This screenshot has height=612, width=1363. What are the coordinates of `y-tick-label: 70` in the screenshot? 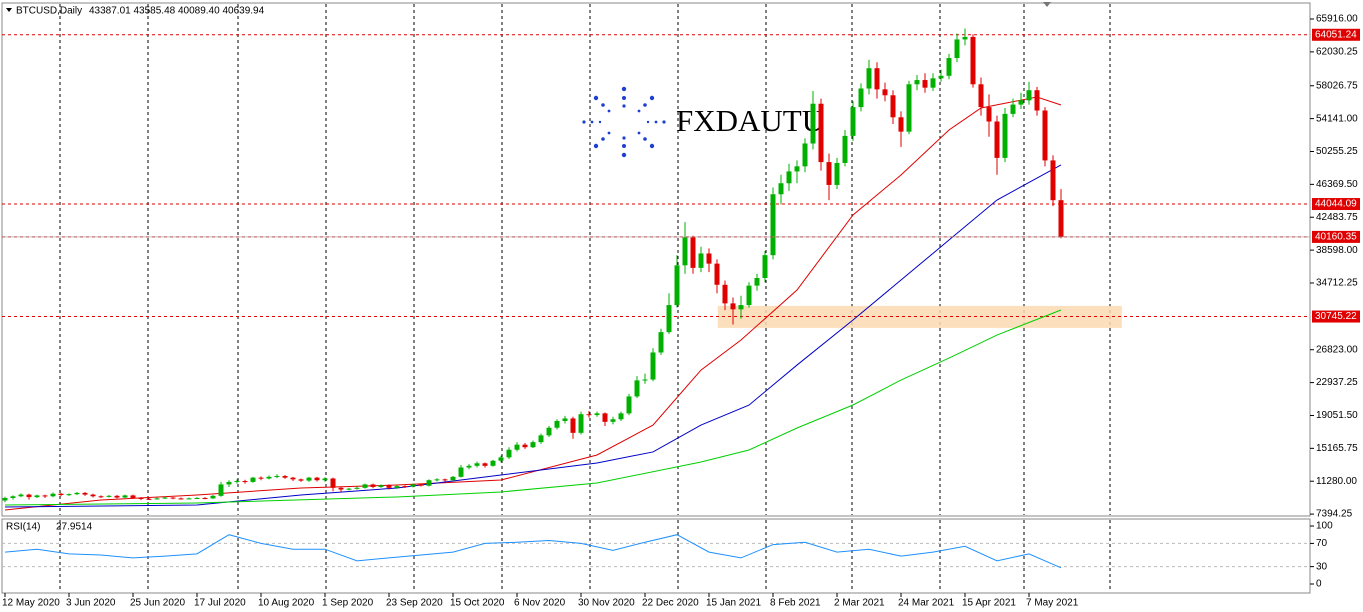 It's located at (1322, 543).